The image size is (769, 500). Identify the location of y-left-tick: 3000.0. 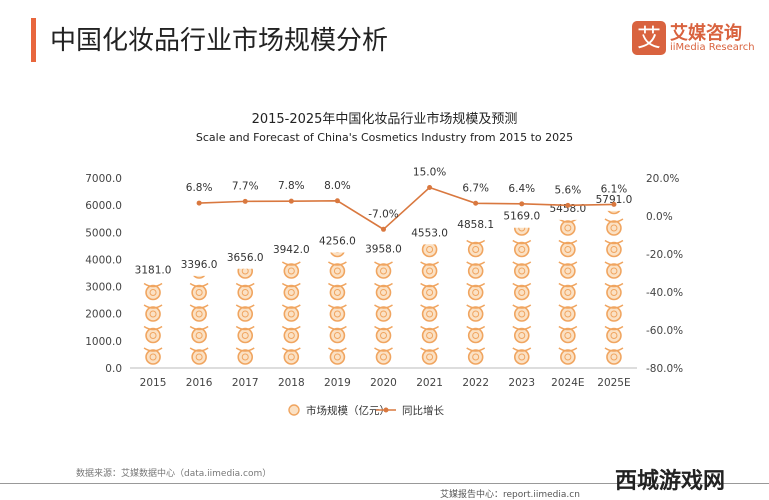
(103, 288).